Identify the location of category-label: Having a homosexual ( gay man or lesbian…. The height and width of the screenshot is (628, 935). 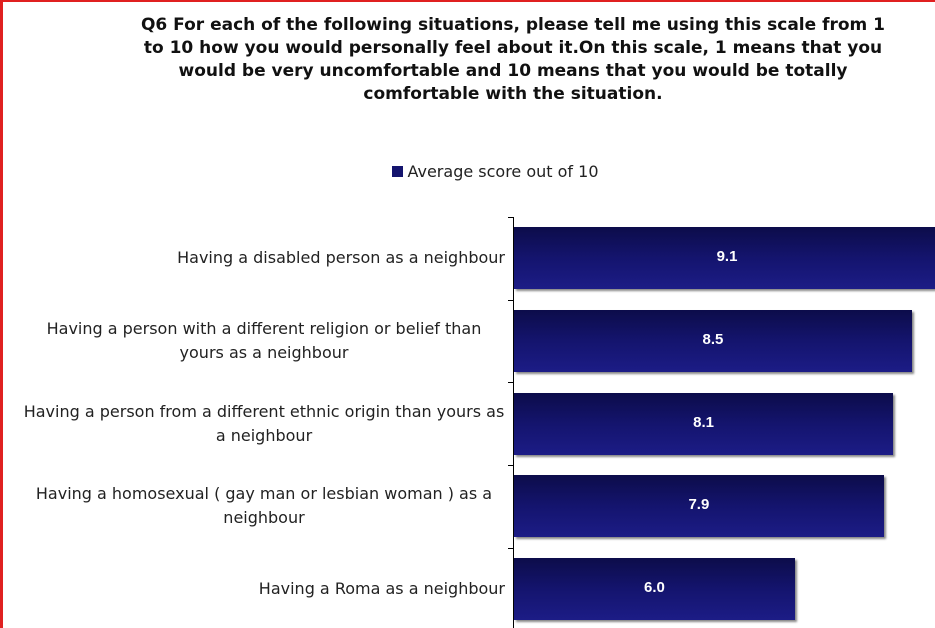
(264, 506).